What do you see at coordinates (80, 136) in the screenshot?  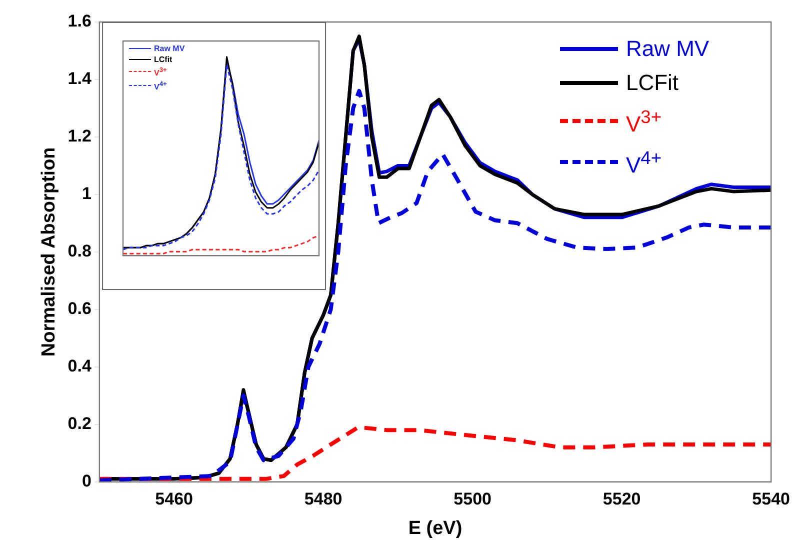 I see `y-tick-label: 1.2` at bounding box center [80, 136].